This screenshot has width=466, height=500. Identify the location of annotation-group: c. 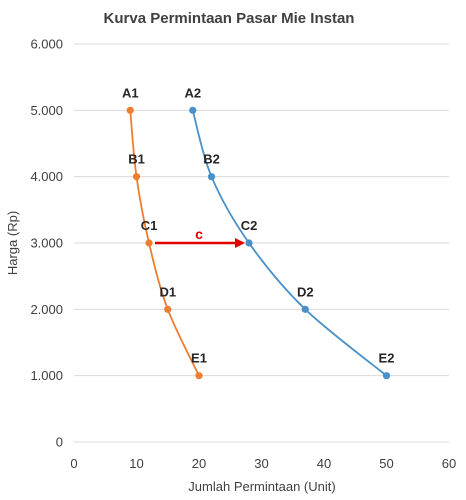
(200, 237).